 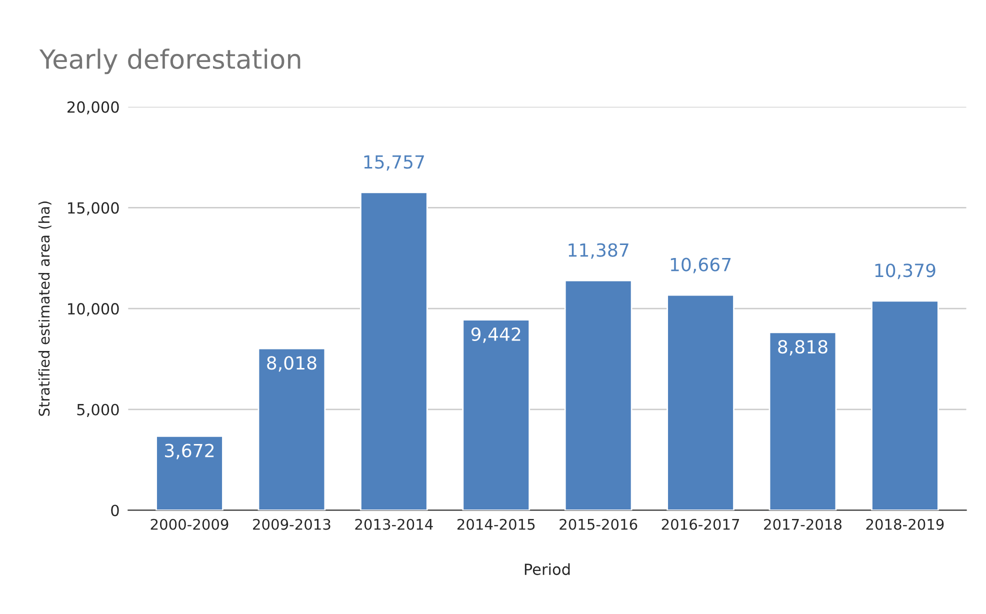 What do you see at coordinates (598, 251) in the screenshot?
I see `data-label: 11,387` at bounding box center [598, 251].